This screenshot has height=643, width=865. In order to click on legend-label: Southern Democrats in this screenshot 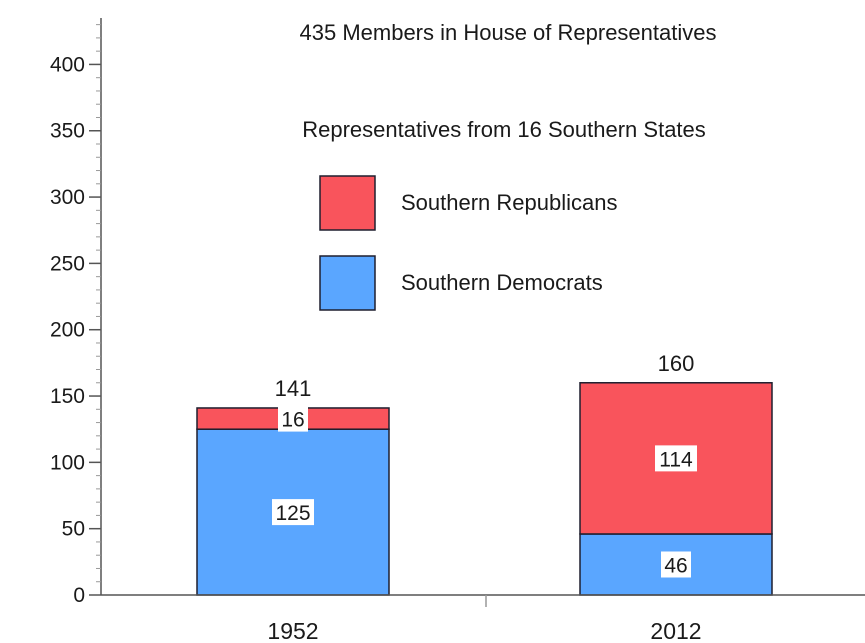, I will do `click(502, 282)`.